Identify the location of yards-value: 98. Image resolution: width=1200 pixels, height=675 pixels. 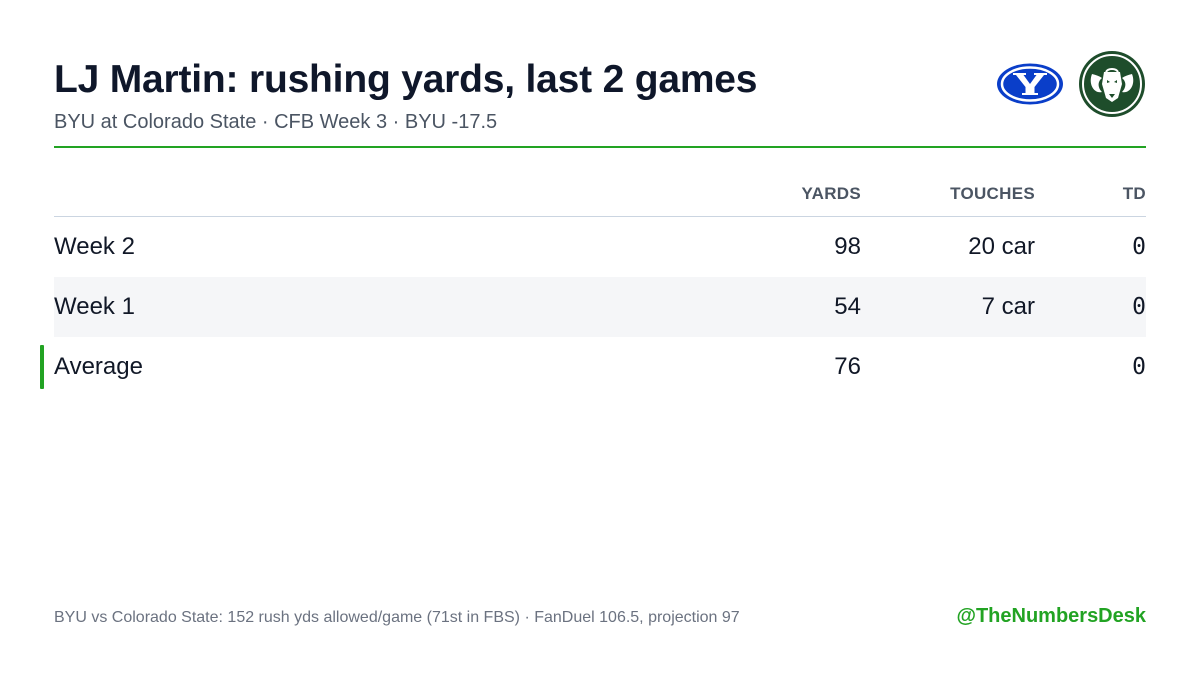
(847, 246).